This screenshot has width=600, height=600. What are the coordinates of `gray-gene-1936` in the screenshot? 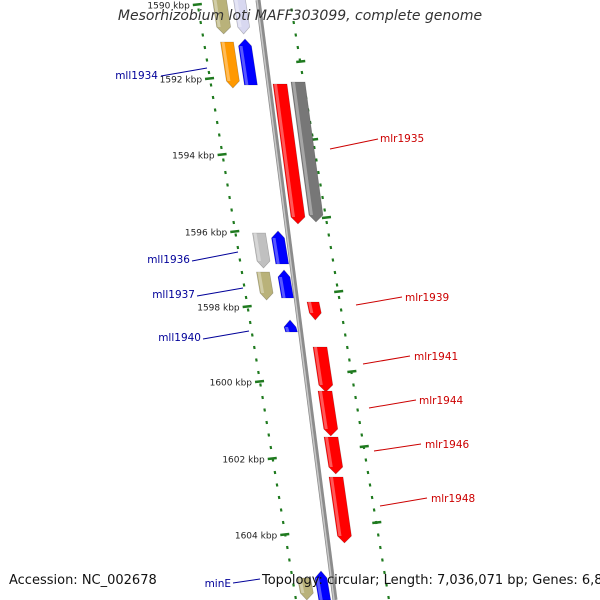 It's located at (261, 250).